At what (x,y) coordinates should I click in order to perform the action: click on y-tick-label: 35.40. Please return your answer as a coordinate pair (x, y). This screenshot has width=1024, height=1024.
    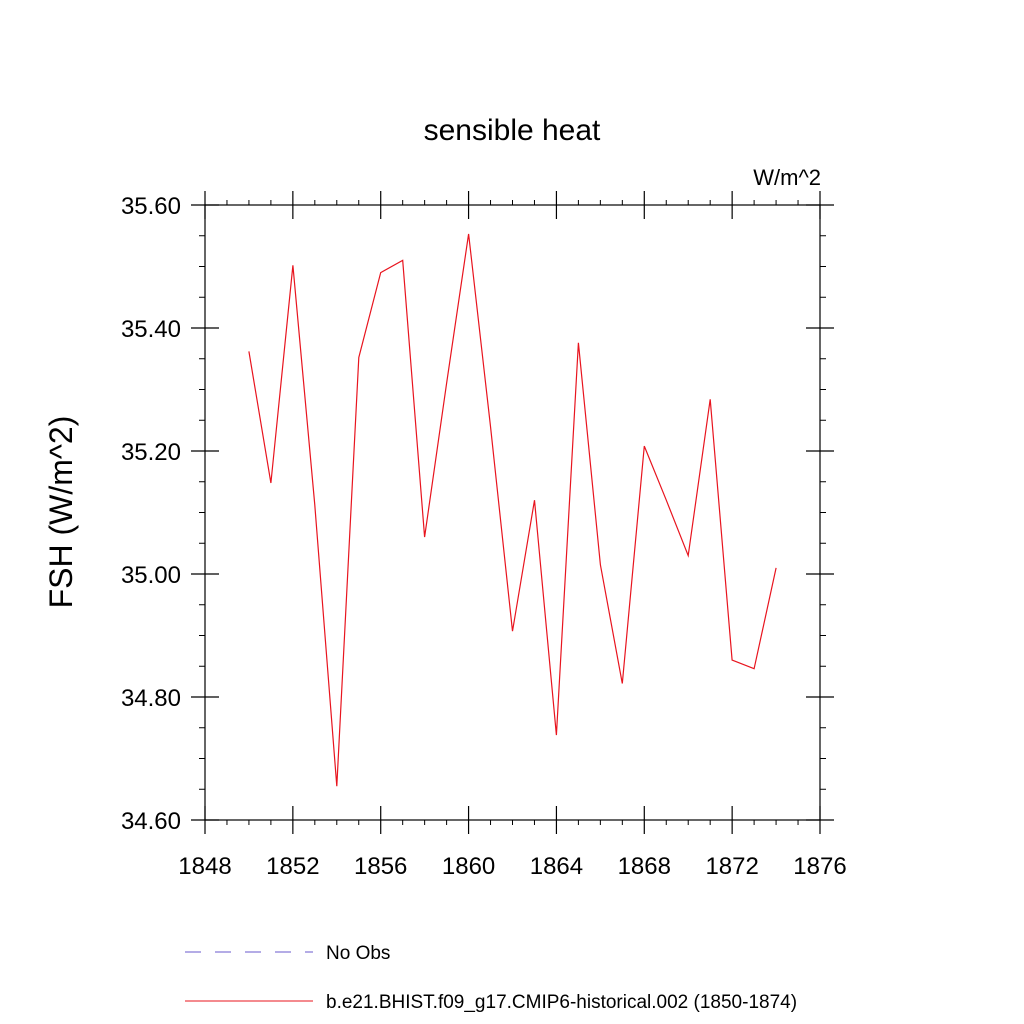
    Looking at the image, I should click on (151, 329).